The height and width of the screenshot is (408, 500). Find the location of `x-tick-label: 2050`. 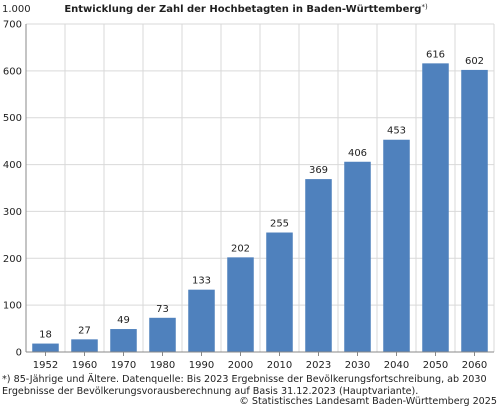

x-tick-label: 2050 is located at coordinates (435, 365).